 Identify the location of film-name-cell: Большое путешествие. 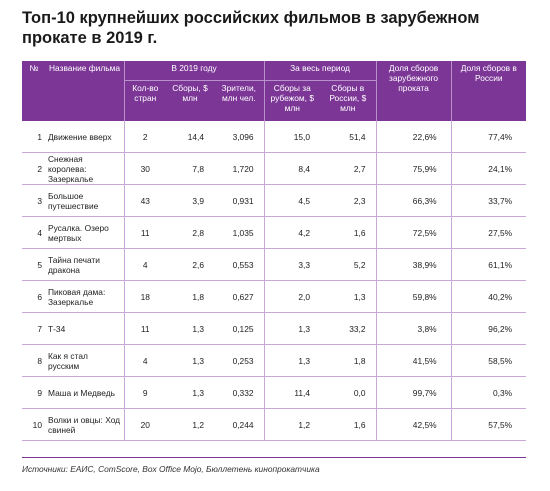
(85, 200).